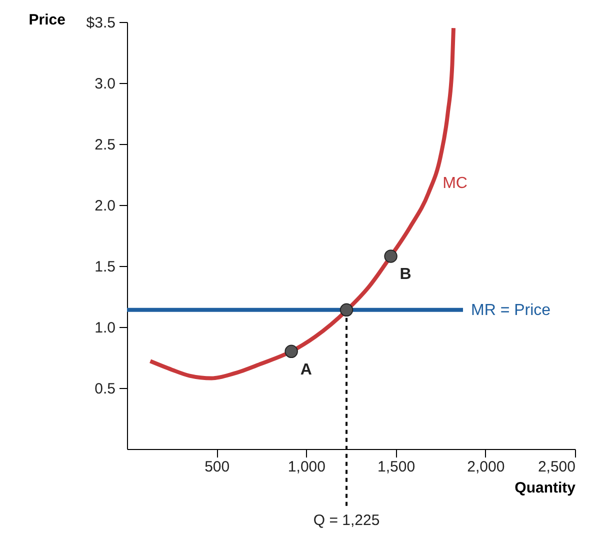 The height and width of the screenshot is (544, 602). What do you see at coordinates (486, 467) in the screenshot?
I see `x-tick-label: 2,000` at bounding box center [486, 467].